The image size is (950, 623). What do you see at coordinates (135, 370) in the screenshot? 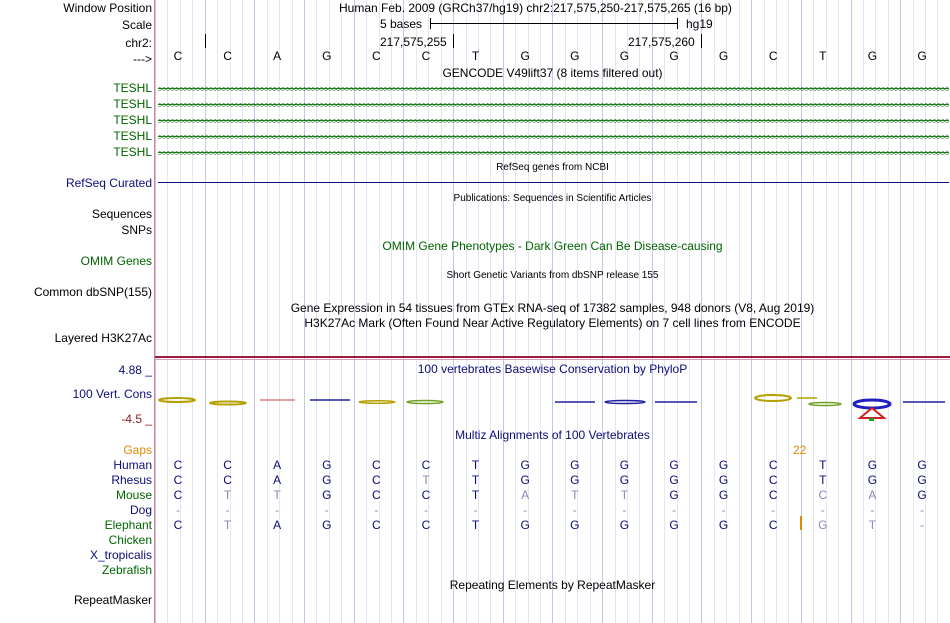
I see `phylop-max: 4.88 _` at bounding box center [135, 370].